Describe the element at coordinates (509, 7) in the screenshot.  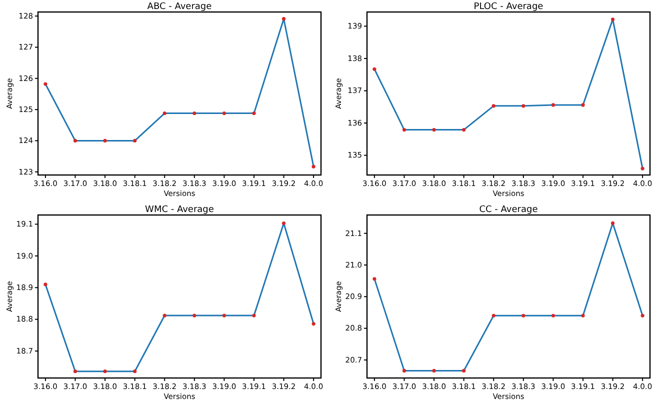
I see `chart-title: PLOC - Average` at that location.